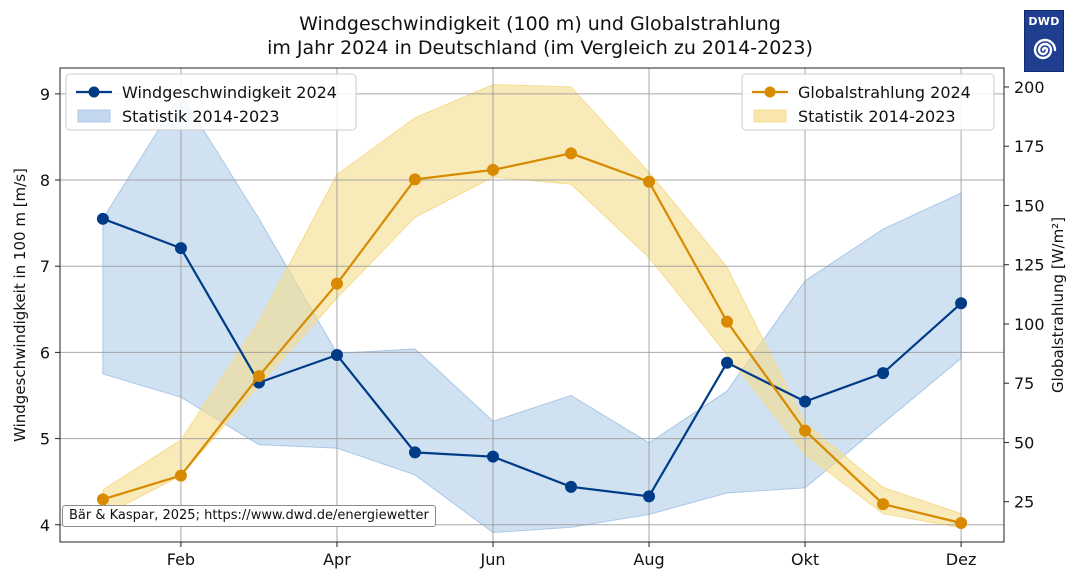 The image size is (1080, 576). What do you see at coordinates (770, 116) in the screenshot?
I see `legend-radiation-band-swatch` at bounding box center [770, 116].